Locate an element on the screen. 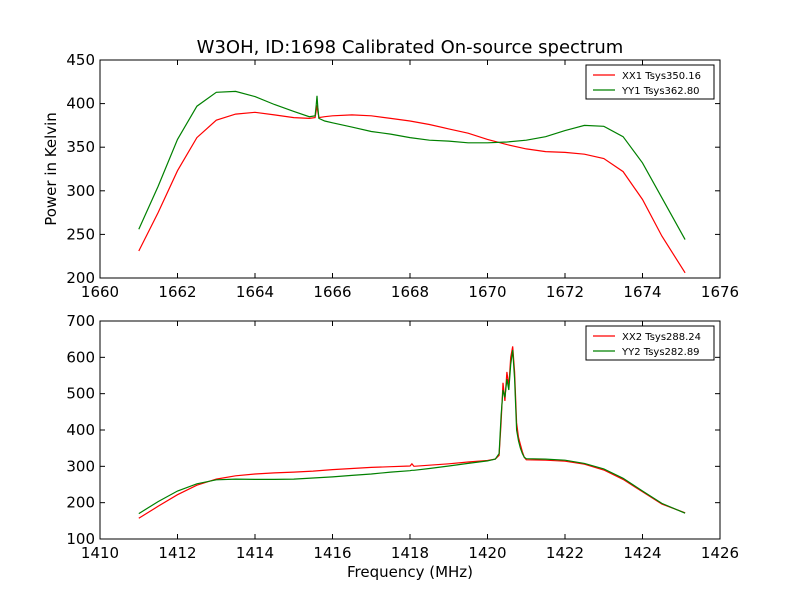 The height and width of the screenshot is (600, 800). top-legend-box is located at coordinates (650, 82).